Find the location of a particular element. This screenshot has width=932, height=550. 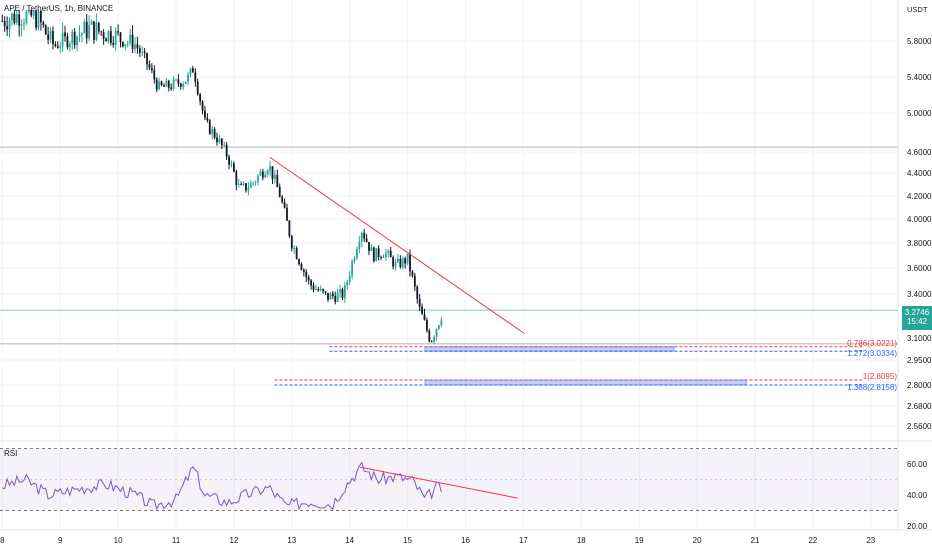

price-tick-label: 2.6800 is located at coordinates (919, 406).